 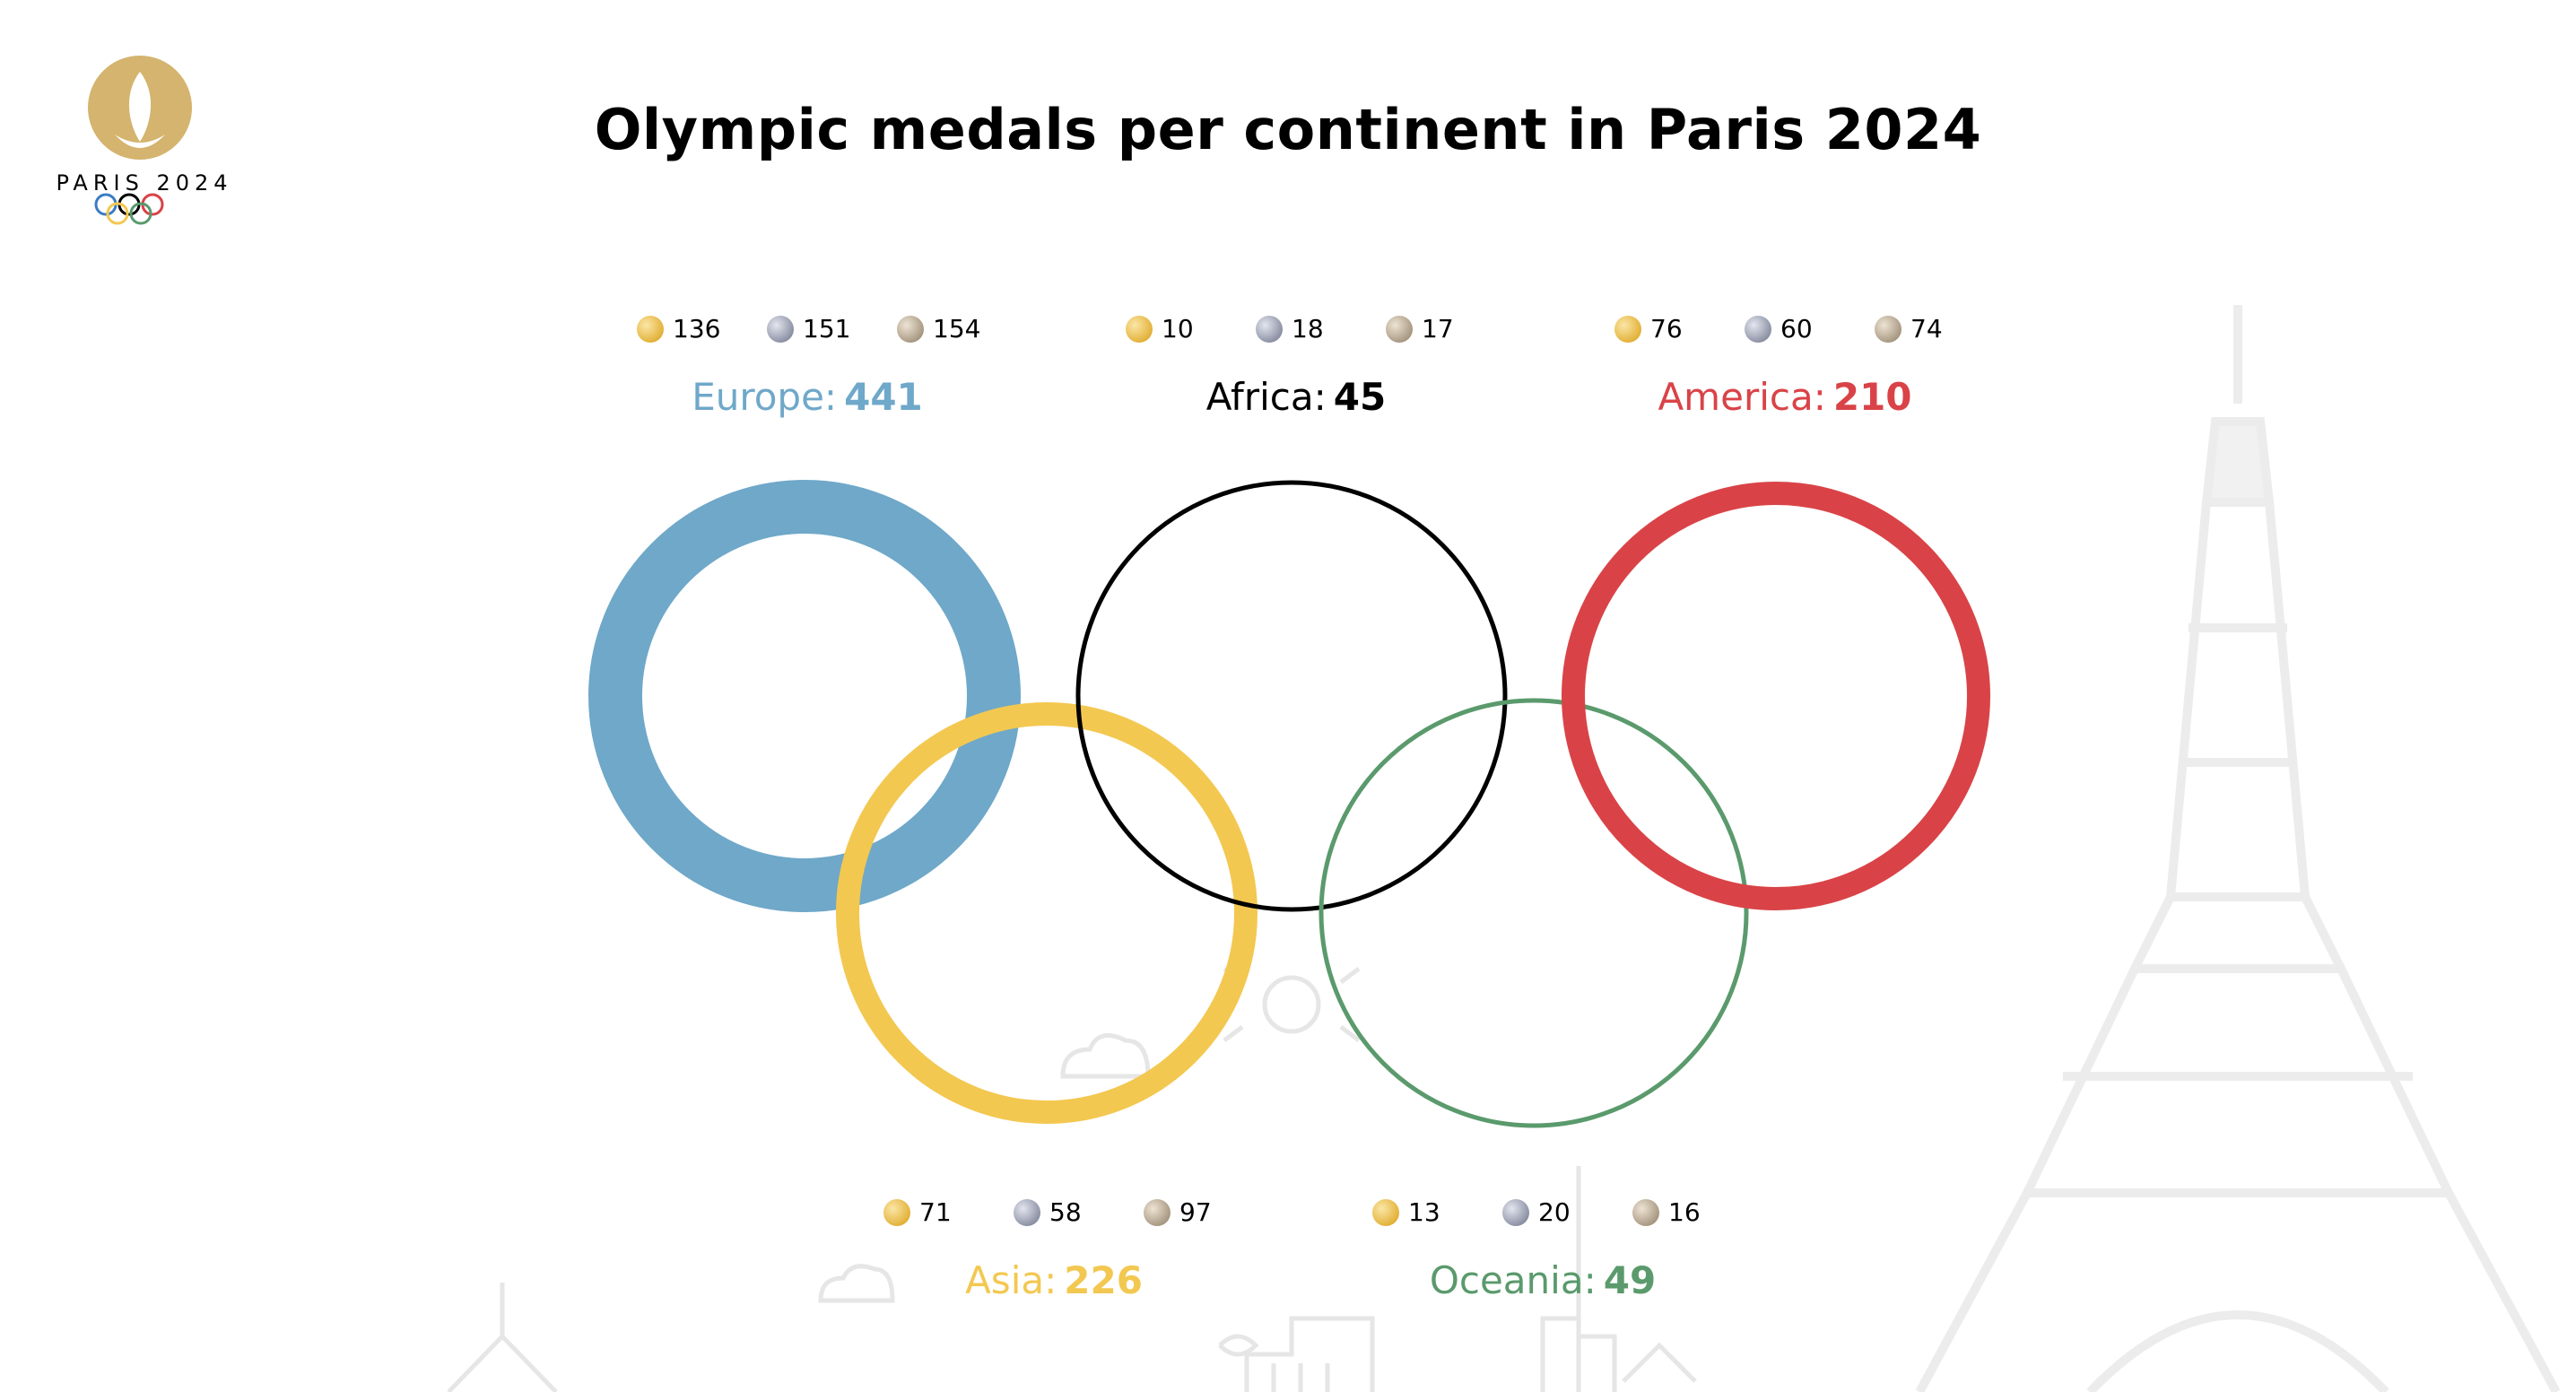 I want to click on label-africa: Africa: 45, so click(x=1296, y=397).